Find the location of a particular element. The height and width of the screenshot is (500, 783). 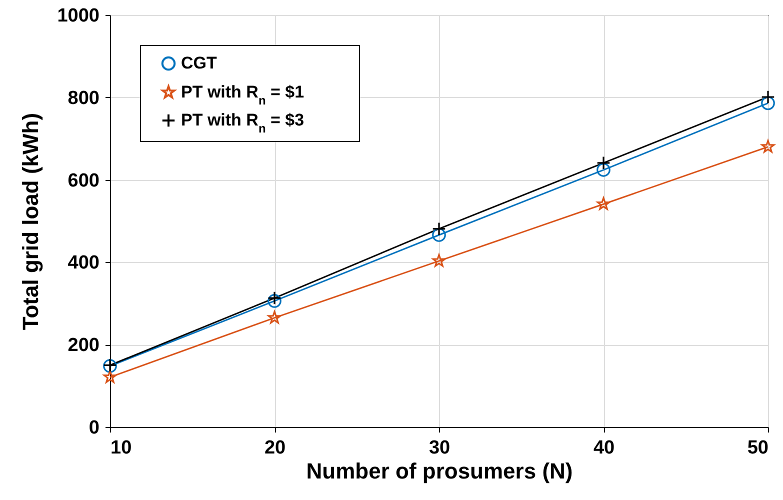

legend-label: PT with R$_{n}$ = $1 is located at coordinates (242, 95).